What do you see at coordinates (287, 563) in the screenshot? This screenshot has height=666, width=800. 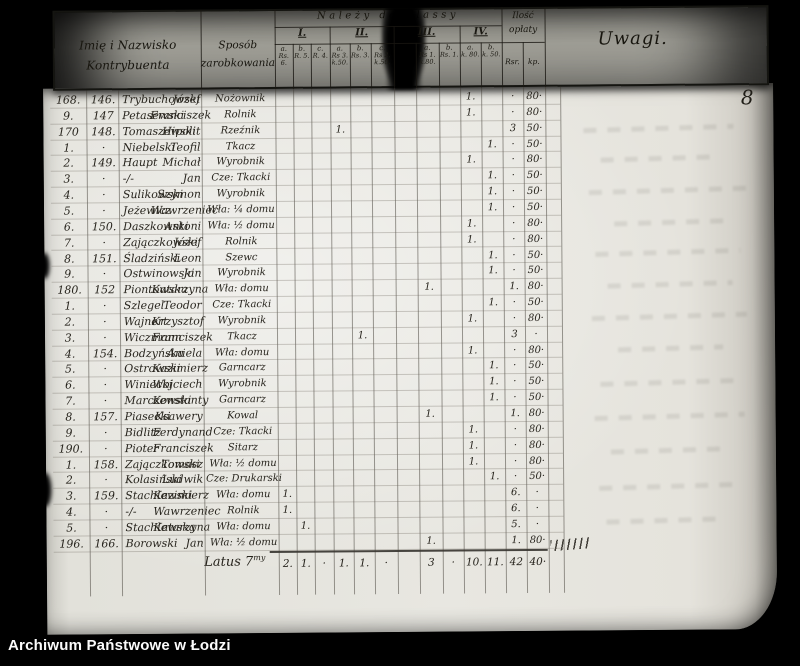 I see `summary-value-ia: 2.` at bounding box center [287, 563].